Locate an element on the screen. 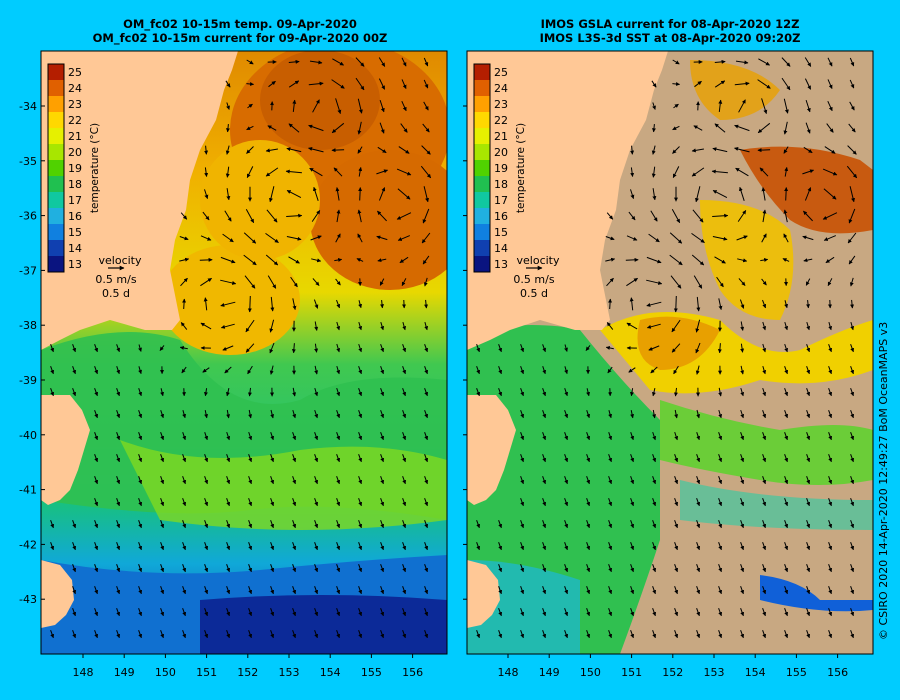 The height and width of the screenshot is (700, 900). longitude-tick-label: 149 is located at coordinates (549, 672).